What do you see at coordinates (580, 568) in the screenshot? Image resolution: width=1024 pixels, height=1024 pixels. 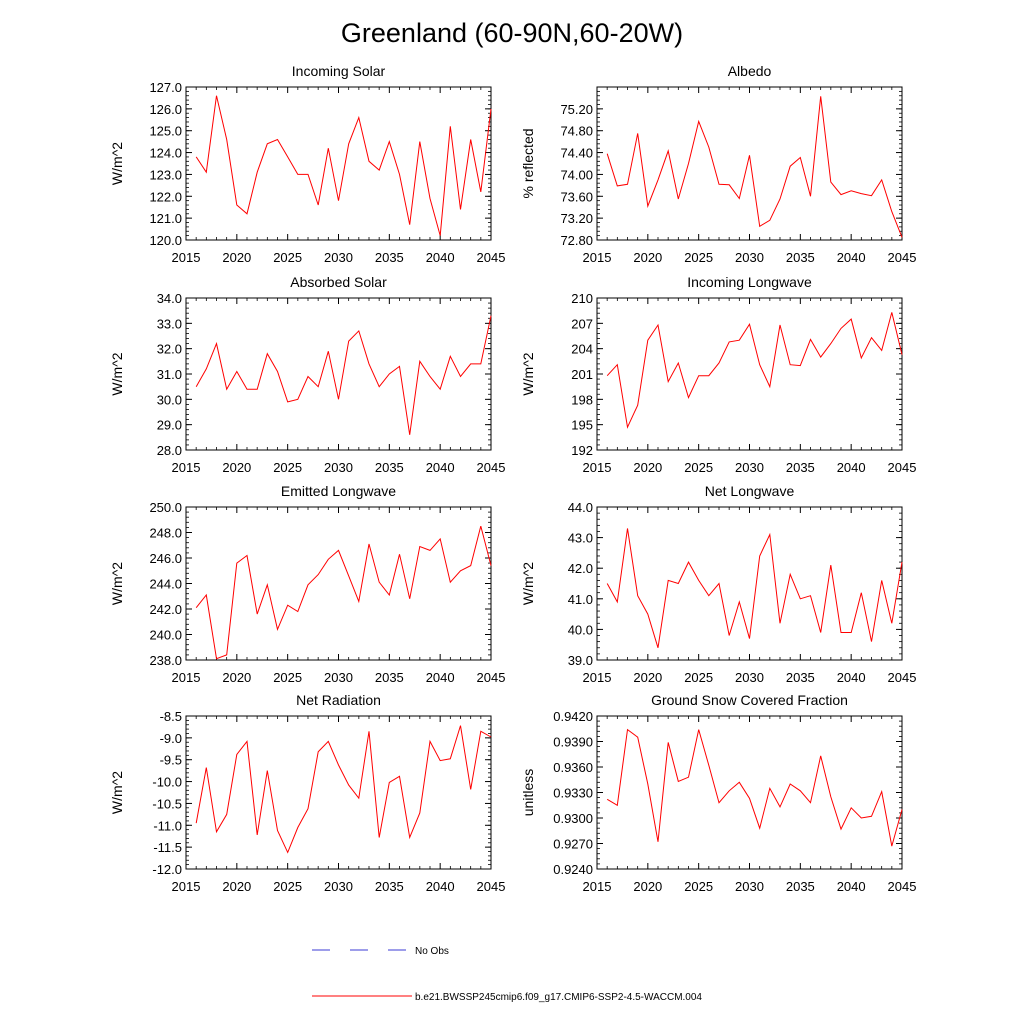 I see `y-tick-label: 42.0` at bounding box center [580, 568].